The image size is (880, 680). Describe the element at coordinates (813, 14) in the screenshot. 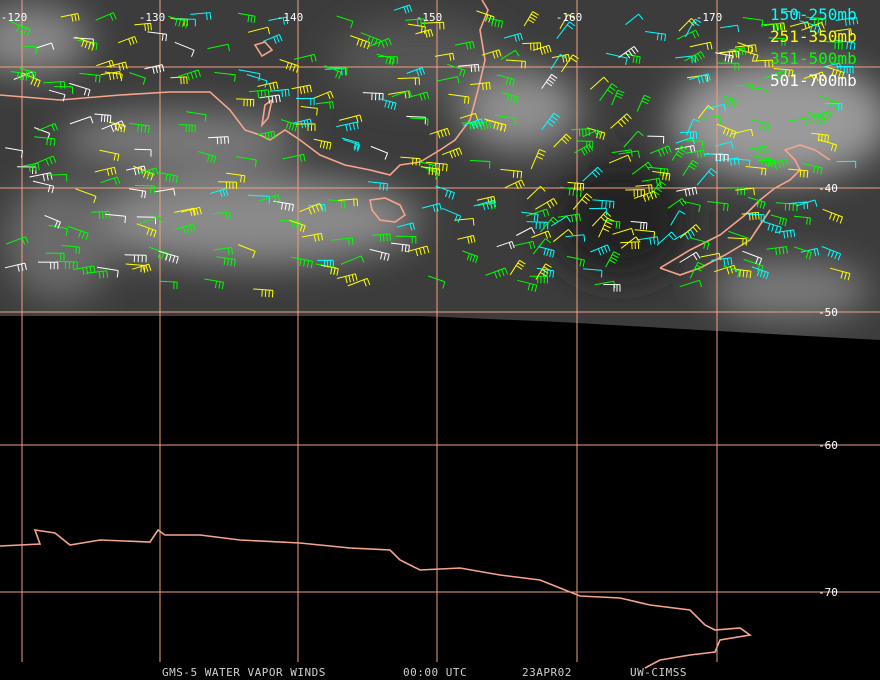

I see `legend-entry: 150-250mb` at that location.